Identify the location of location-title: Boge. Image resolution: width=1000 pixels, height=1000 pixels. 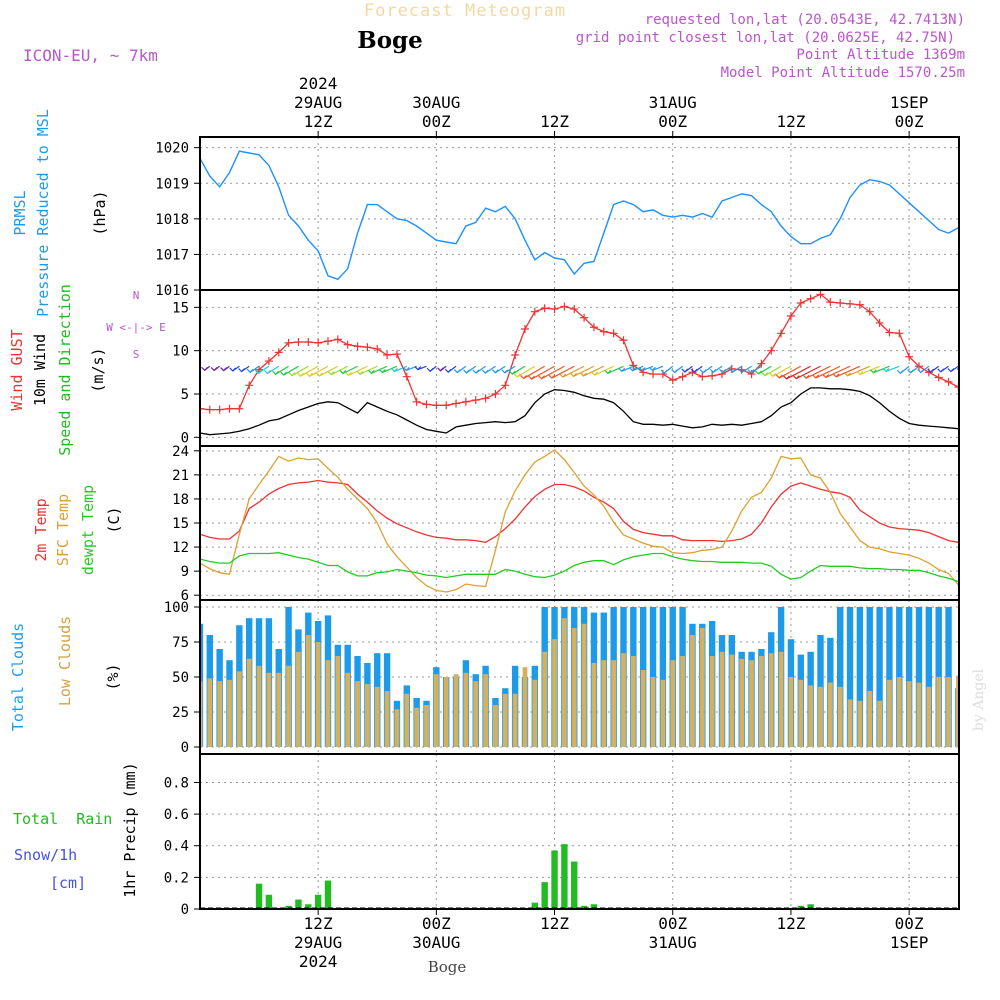
(390, 40).